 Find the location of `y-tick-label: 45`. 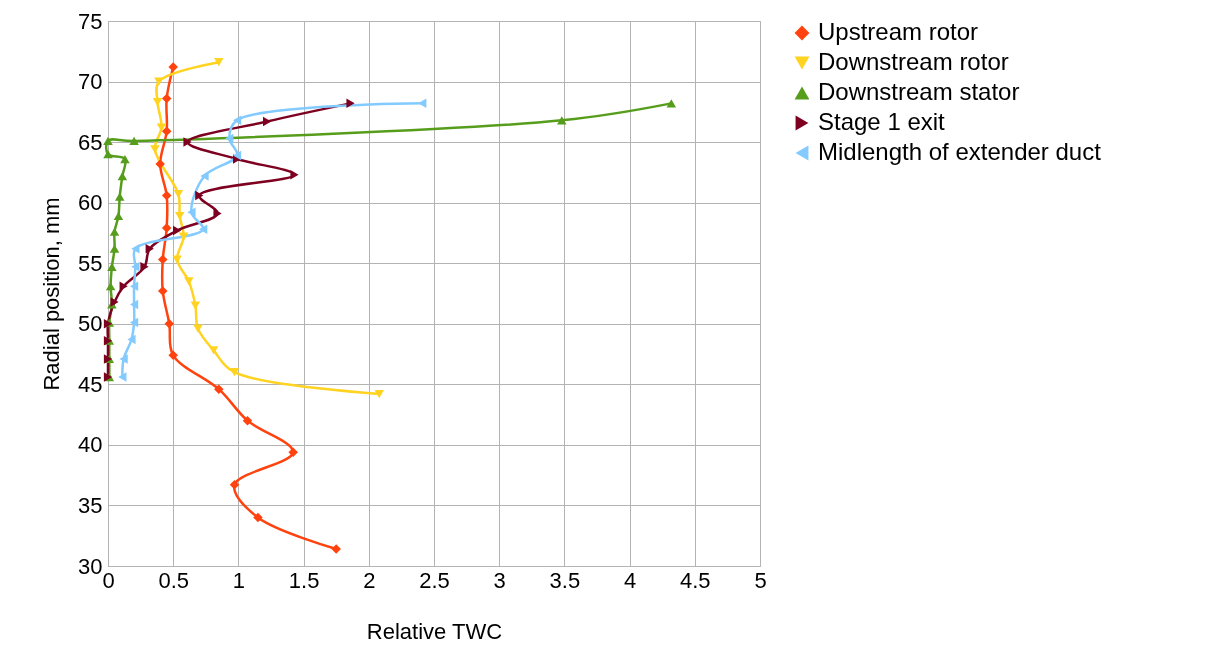

y-tick-label: 45 is located at coordinates (90, 384).